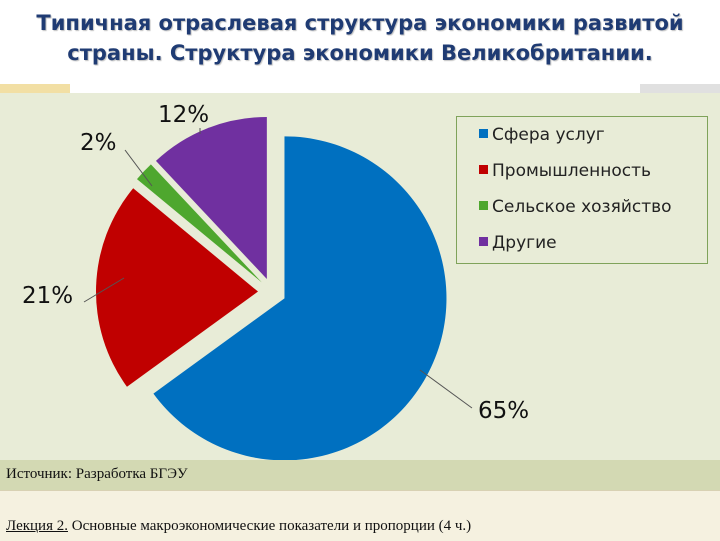 Image resolution: width=720 pixels, height=541 pixels. Describe the element at coordinates (483, 241) in the screenshot. I see `legend-swatch-other` at that location.